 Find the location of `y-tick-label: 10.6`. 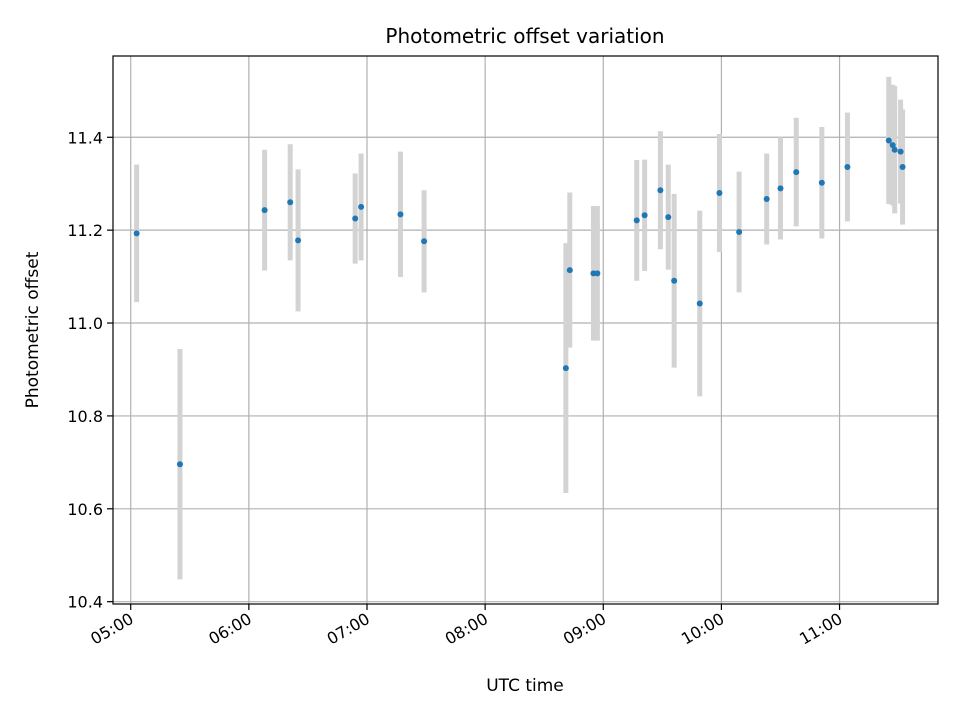

y-tick-label: 10.6 is located at coordinates (85, 509).